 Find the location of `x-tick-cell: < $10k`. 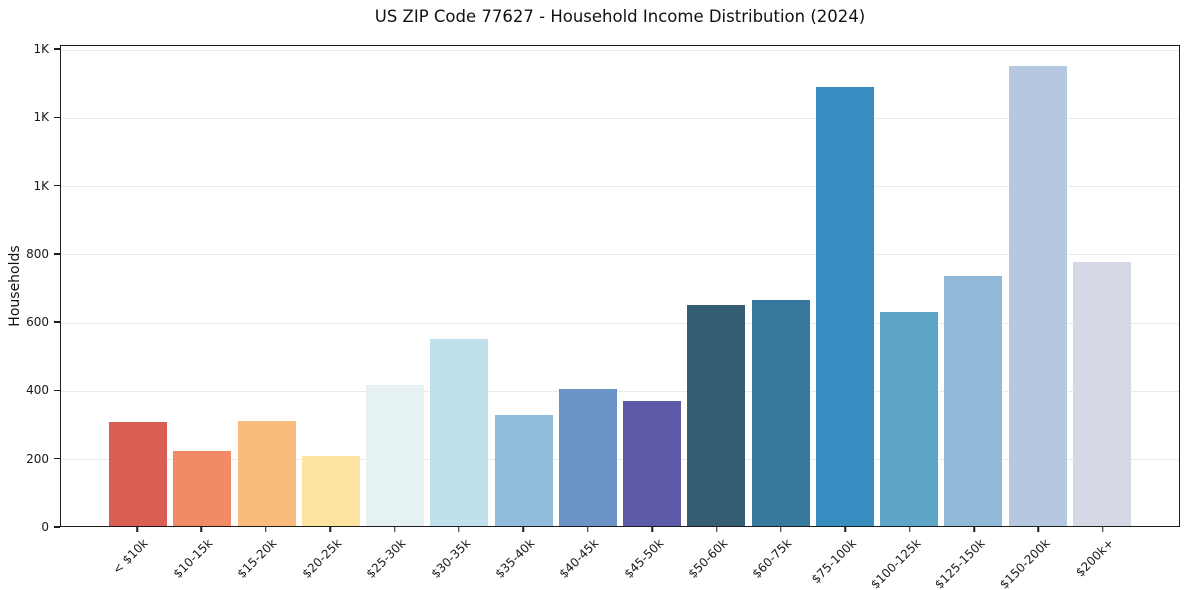

x-tick-cell: < $10k is located at coordinates (137, 558).